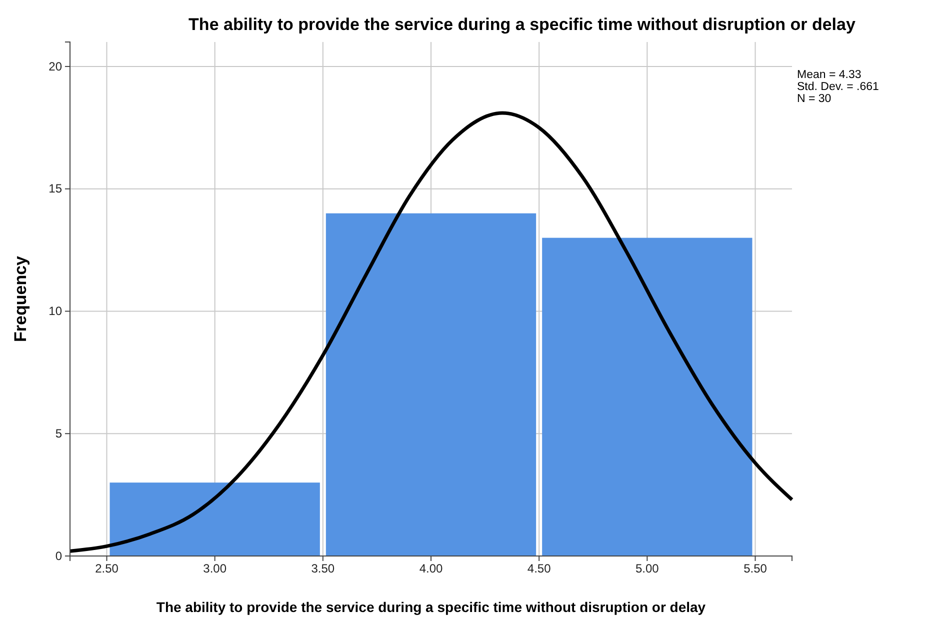 Image resolution: width=926 pixels, height=617 pixels. Describe the element at coordinates (522, 24) in the screenshot. I see `chart-title: The ability to provide the service during a specific time without disruption or delay` at that location.